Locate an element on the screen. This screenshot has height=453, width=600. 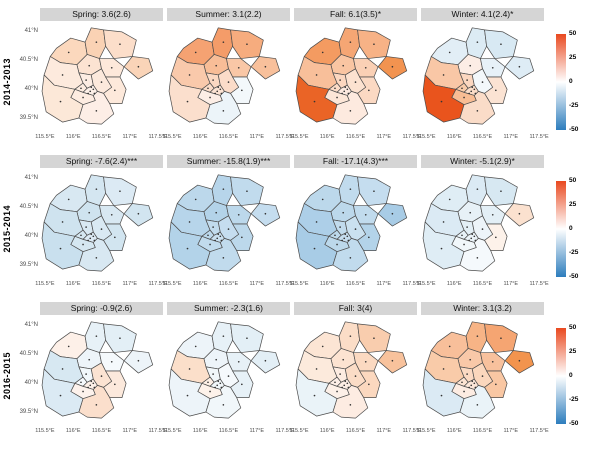
row-label: 2015-2014 is located at coordinates (7, 228).